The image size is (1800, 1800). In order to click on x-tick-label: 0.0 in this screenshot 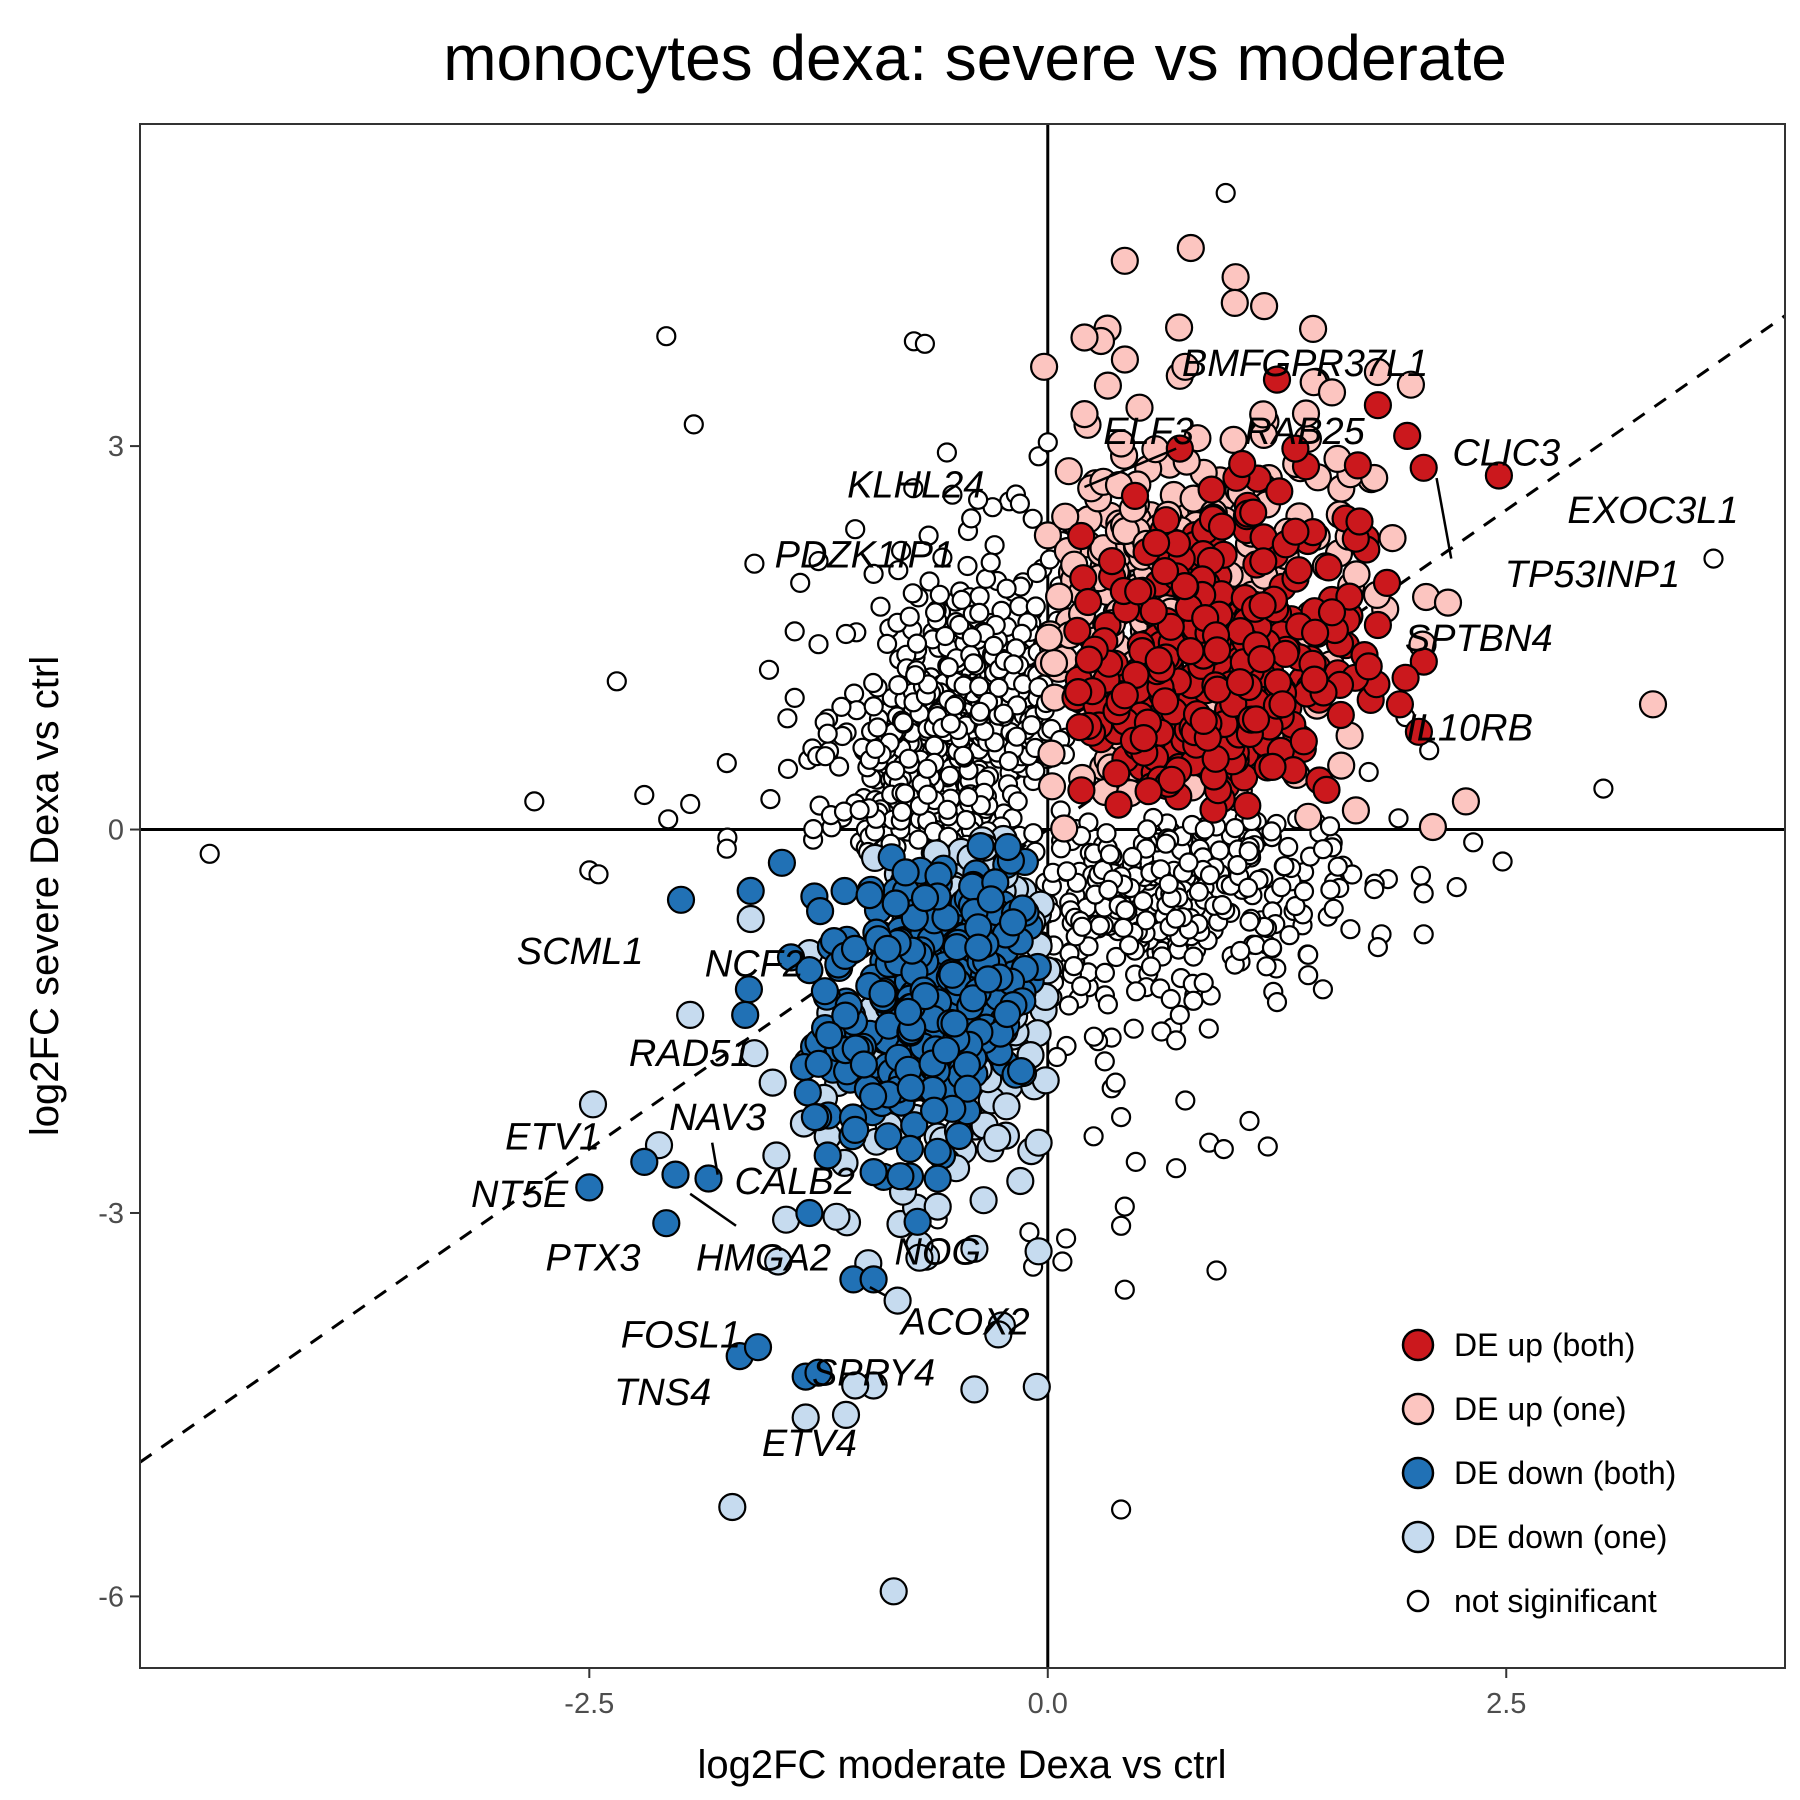, I will do `click(1048, 1704)`.